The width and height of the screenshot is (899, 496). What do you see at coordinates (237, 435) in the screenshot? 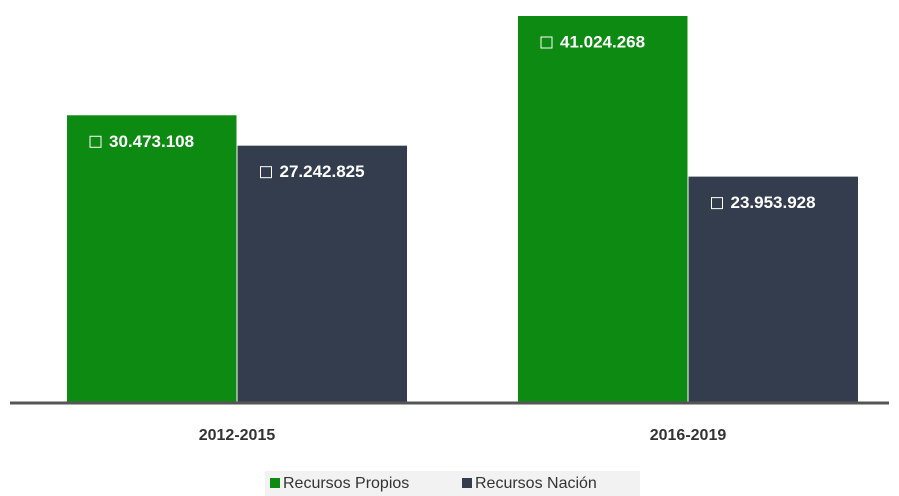
I see `x-tick-label: 2012-2015` at bounding box center [237, 435].